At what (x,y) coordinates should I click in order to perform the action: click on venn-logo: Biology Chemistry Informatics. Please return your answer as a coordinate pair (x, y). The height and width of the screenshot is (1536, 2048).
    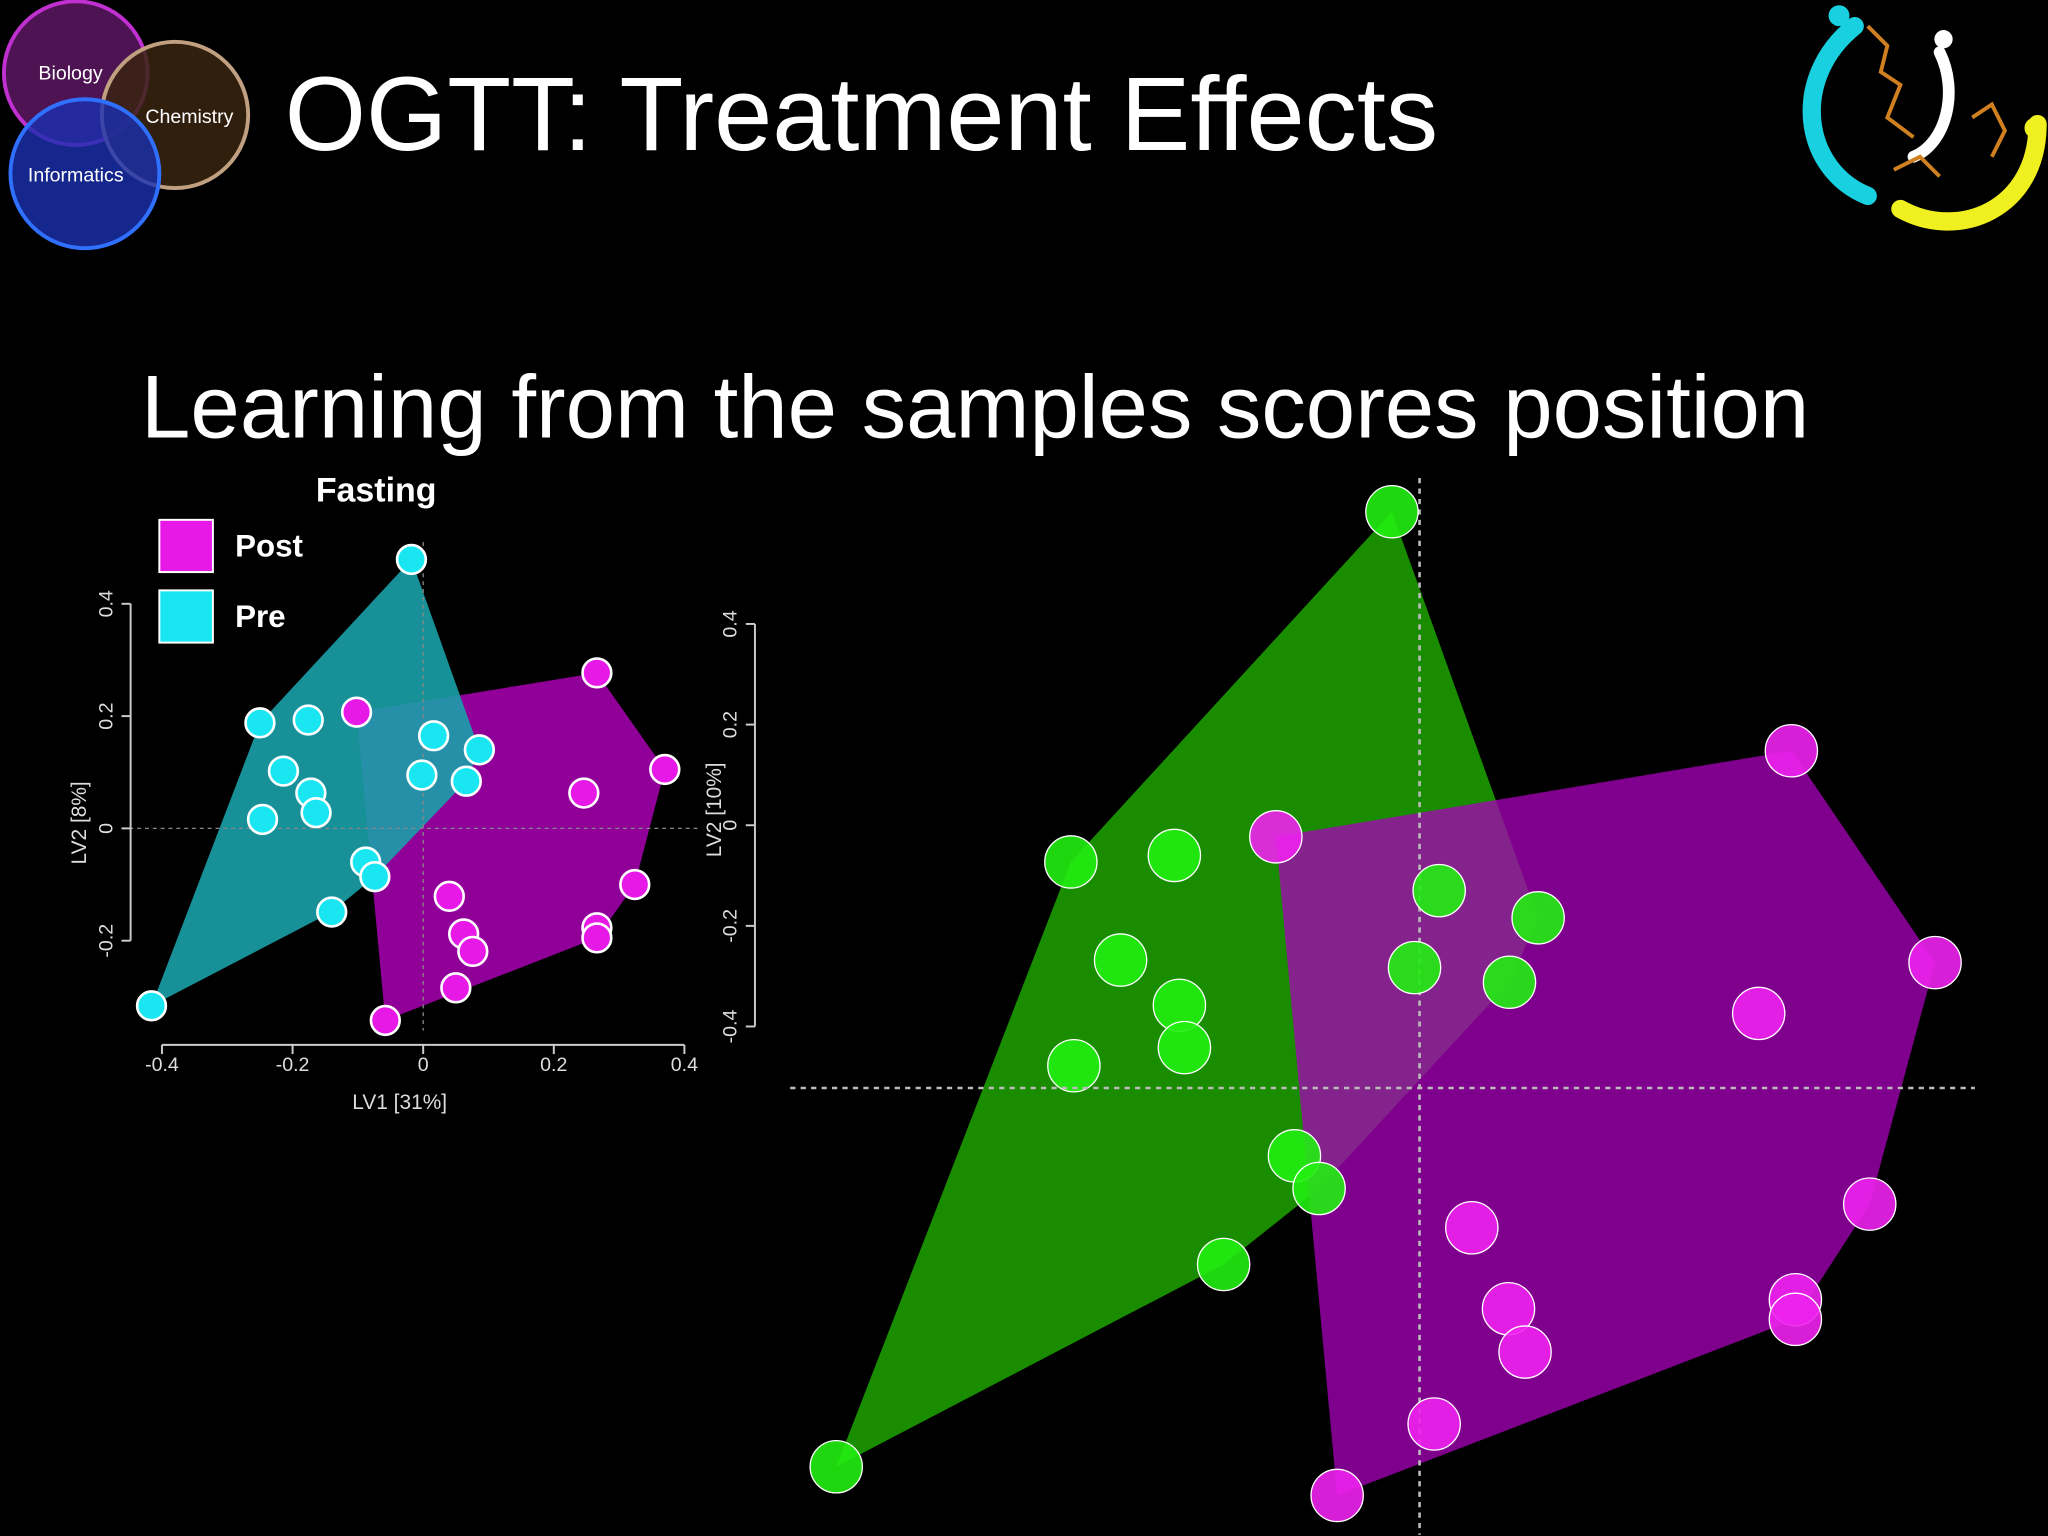
    Looking at the image, I should click on (126, 125).